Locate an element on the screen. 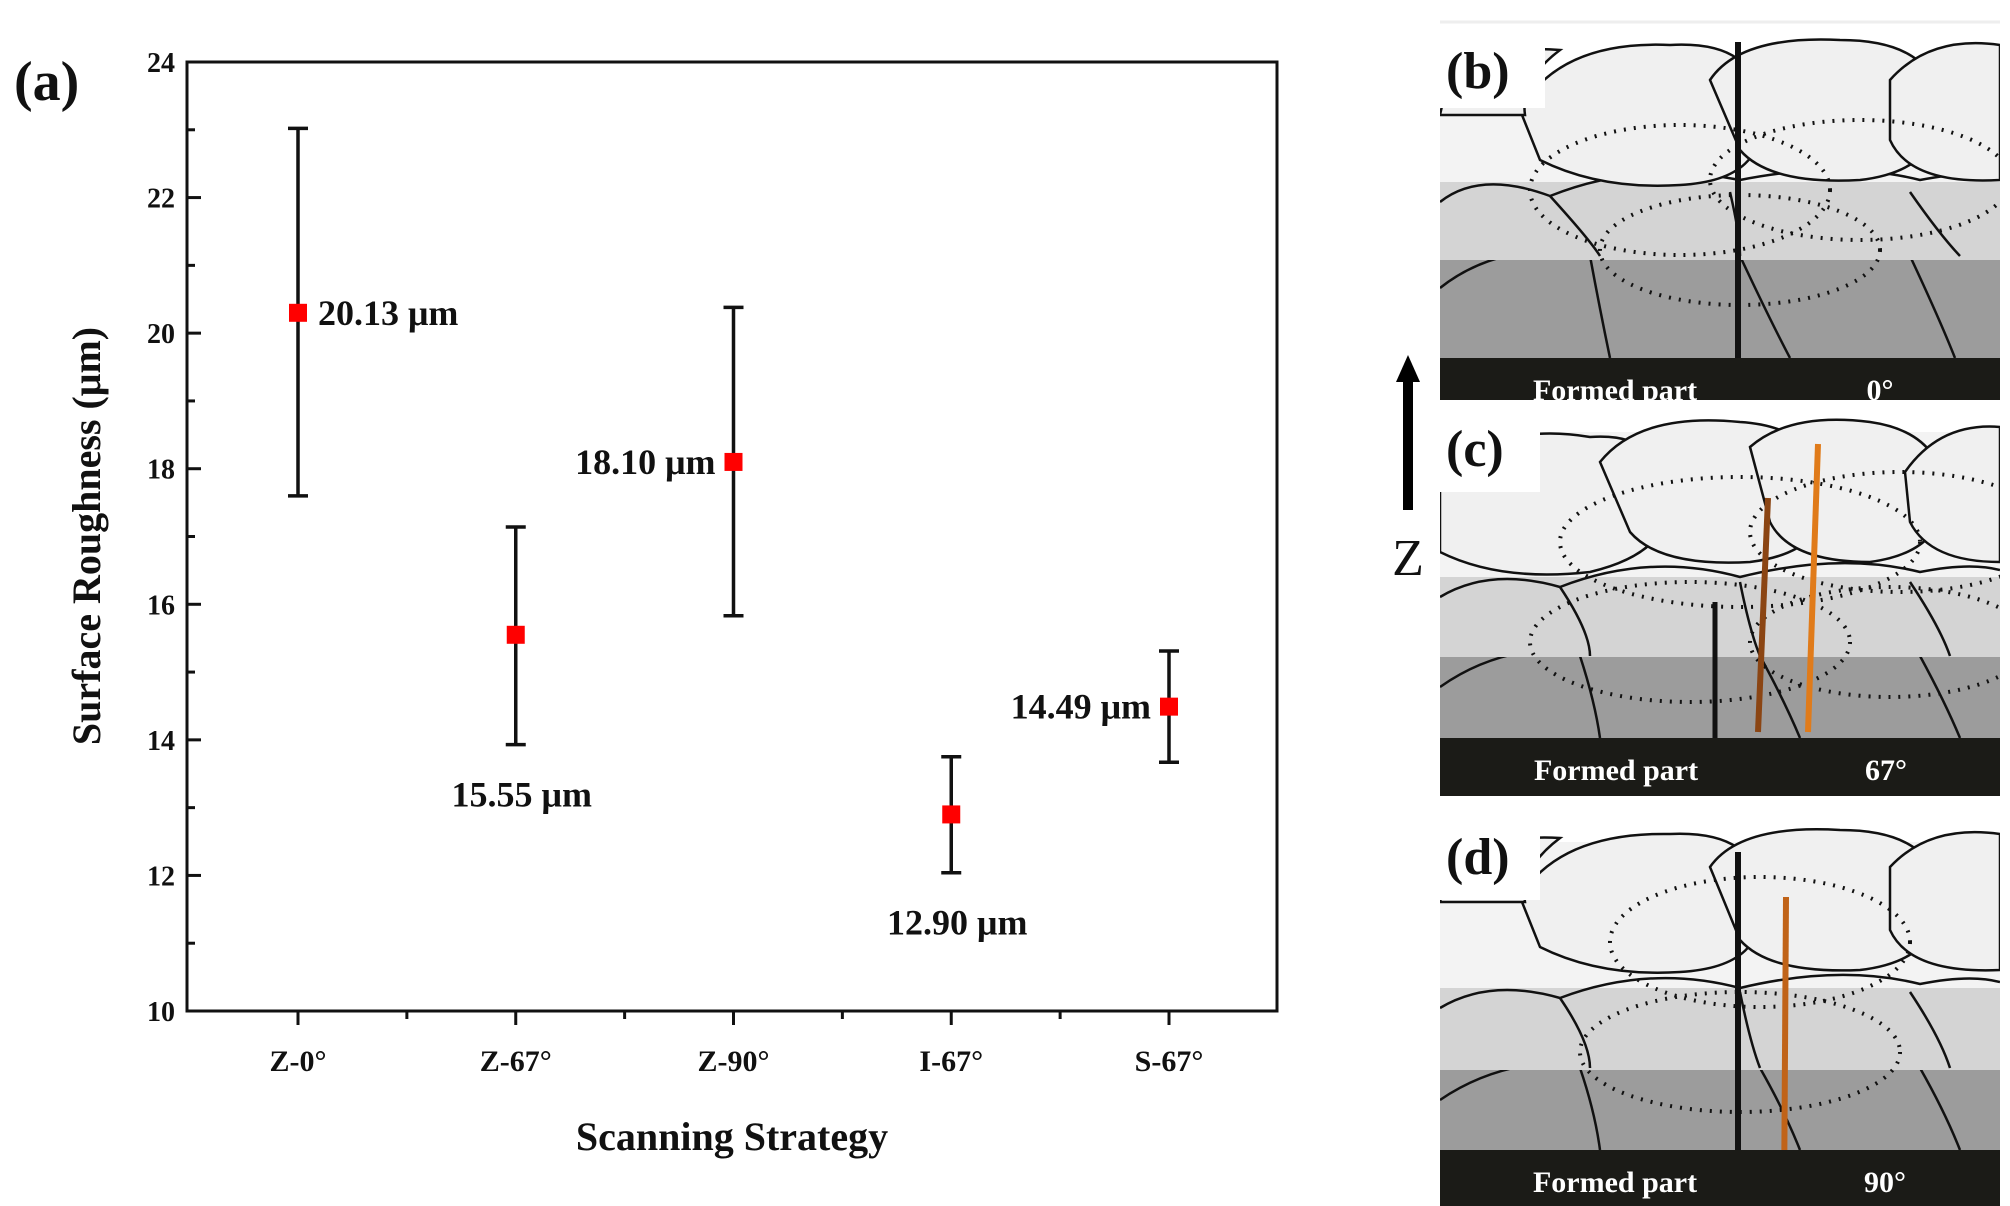  formed-part-label-c: Formed part is located at coordinates (1616, 770).